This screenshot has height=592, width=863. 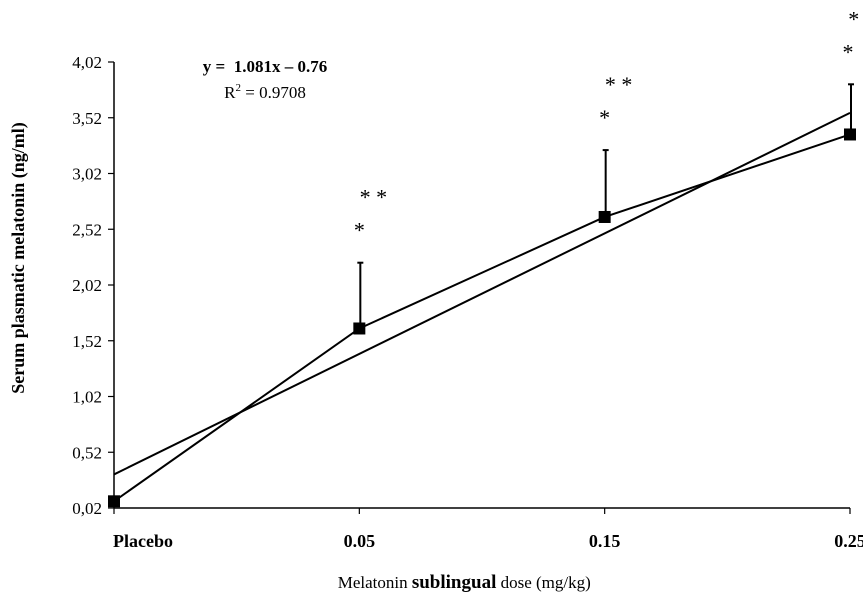 What do you see at coordinates (87, 285) in the screenshot?
I see `y-tick-label: 2,02` at bounding box center [87, 285].